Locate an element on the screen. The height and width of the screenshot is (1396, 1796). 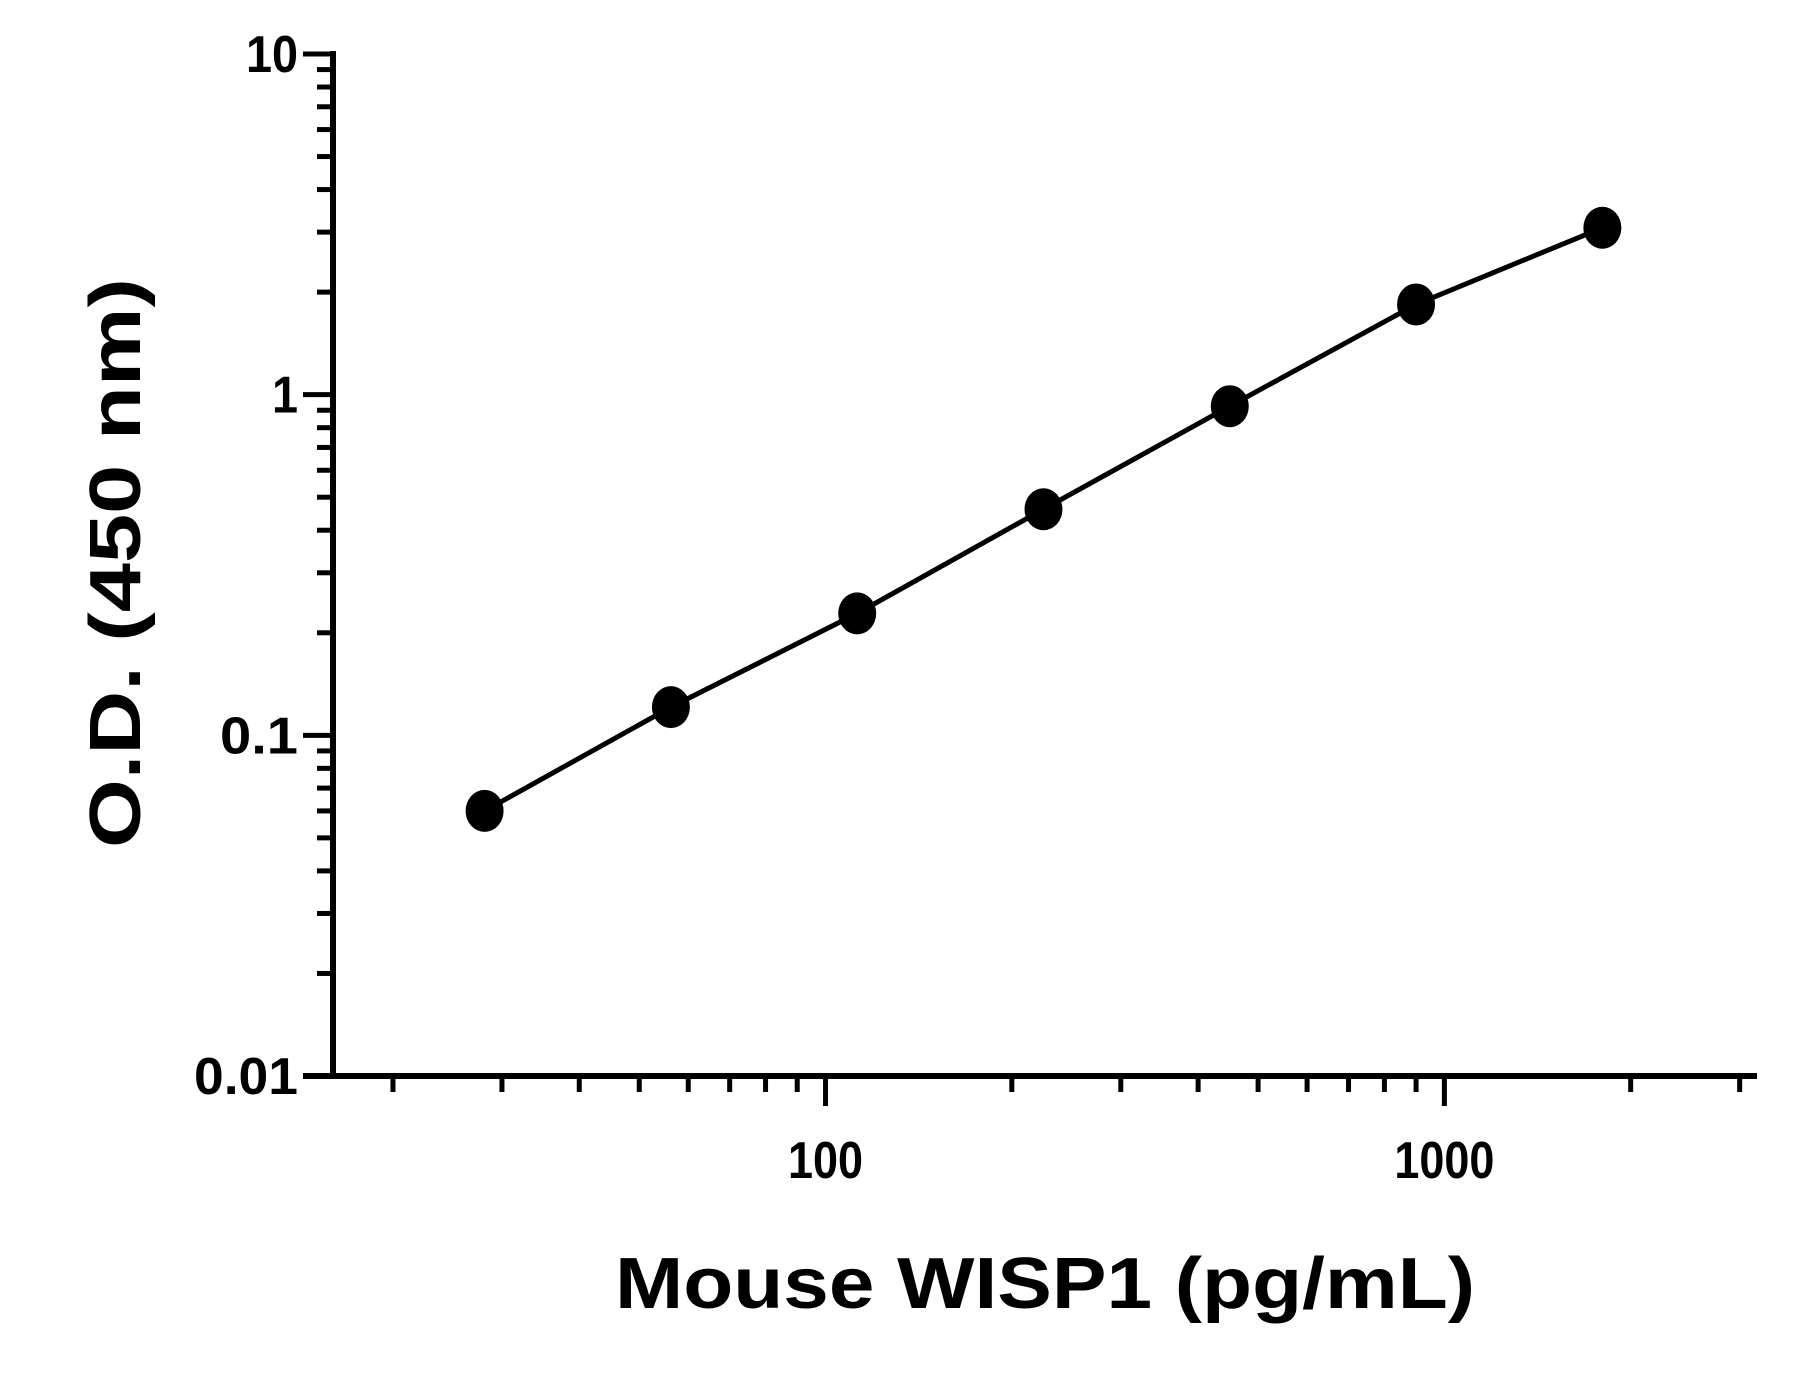
y-tick-label: 1 is located at coordinates (285, 396).